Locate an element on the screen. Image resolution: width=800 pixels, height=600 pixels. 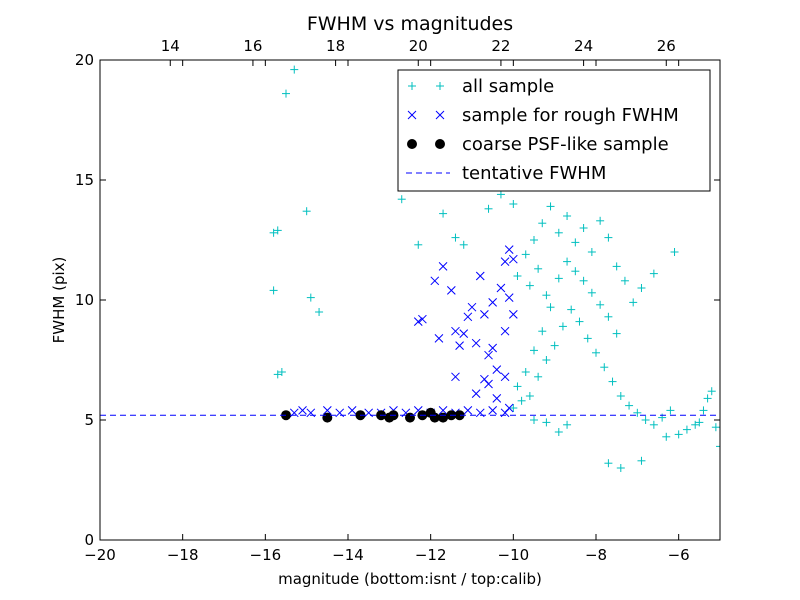
x-tick-label: −8 is located at coordinates (596, 555).